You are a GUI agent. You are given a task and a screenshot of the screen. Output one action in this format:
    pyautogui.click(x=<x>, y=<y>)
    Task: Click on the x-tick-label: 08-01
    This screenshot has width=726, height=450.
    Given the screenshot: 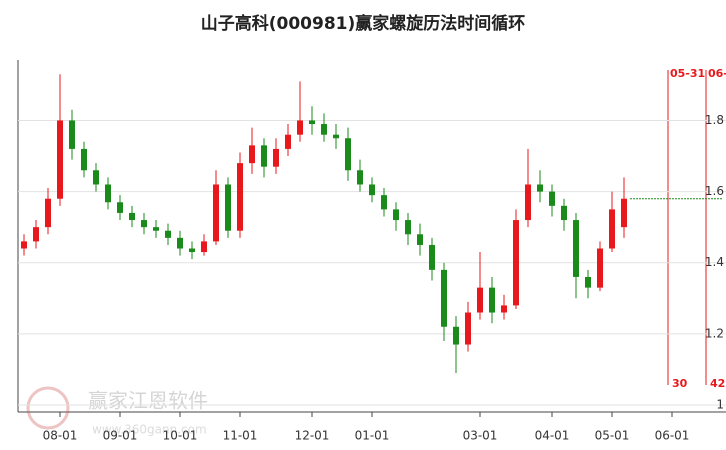 What is the action you would take?
    pyautogui.click(x=60, y=436)
    